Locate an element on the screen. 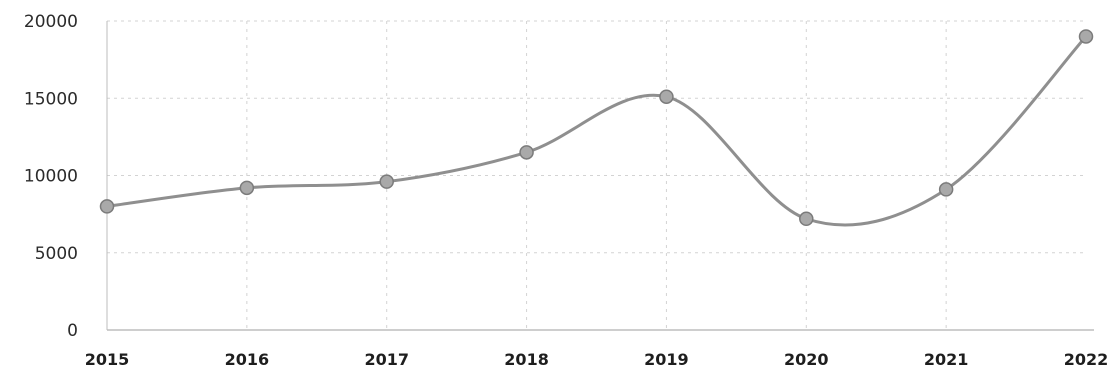  x-tick-label: 2016 is located at coordinates (247, 359).